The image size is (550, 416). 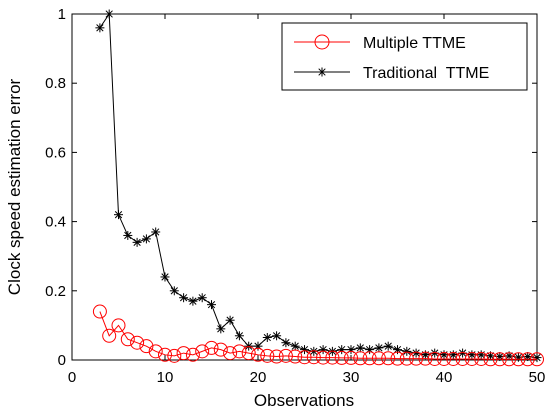 I want to click on y-tick-label: 0.2, so click(x=55, y=291).